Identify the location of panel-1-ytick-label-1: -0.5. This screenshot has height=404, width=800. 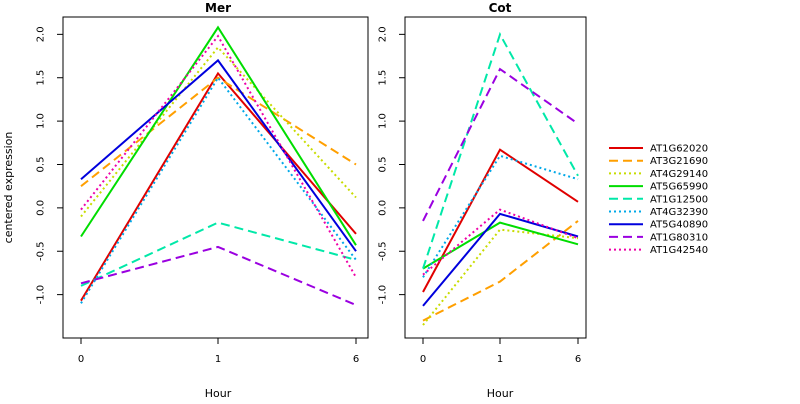
(41, 251).